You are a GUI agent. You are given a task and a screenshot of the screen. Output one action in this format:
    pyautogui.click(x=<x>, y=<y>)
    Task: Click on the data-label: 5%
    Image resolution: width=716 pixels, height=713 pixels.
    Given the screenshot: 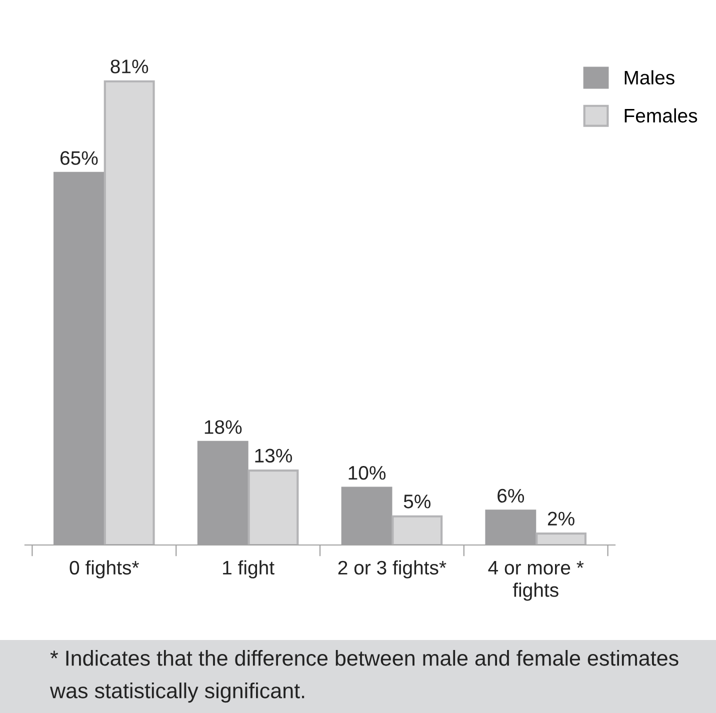 What is the action you would take?
    pyautogui.click(x=417, y=501)
    